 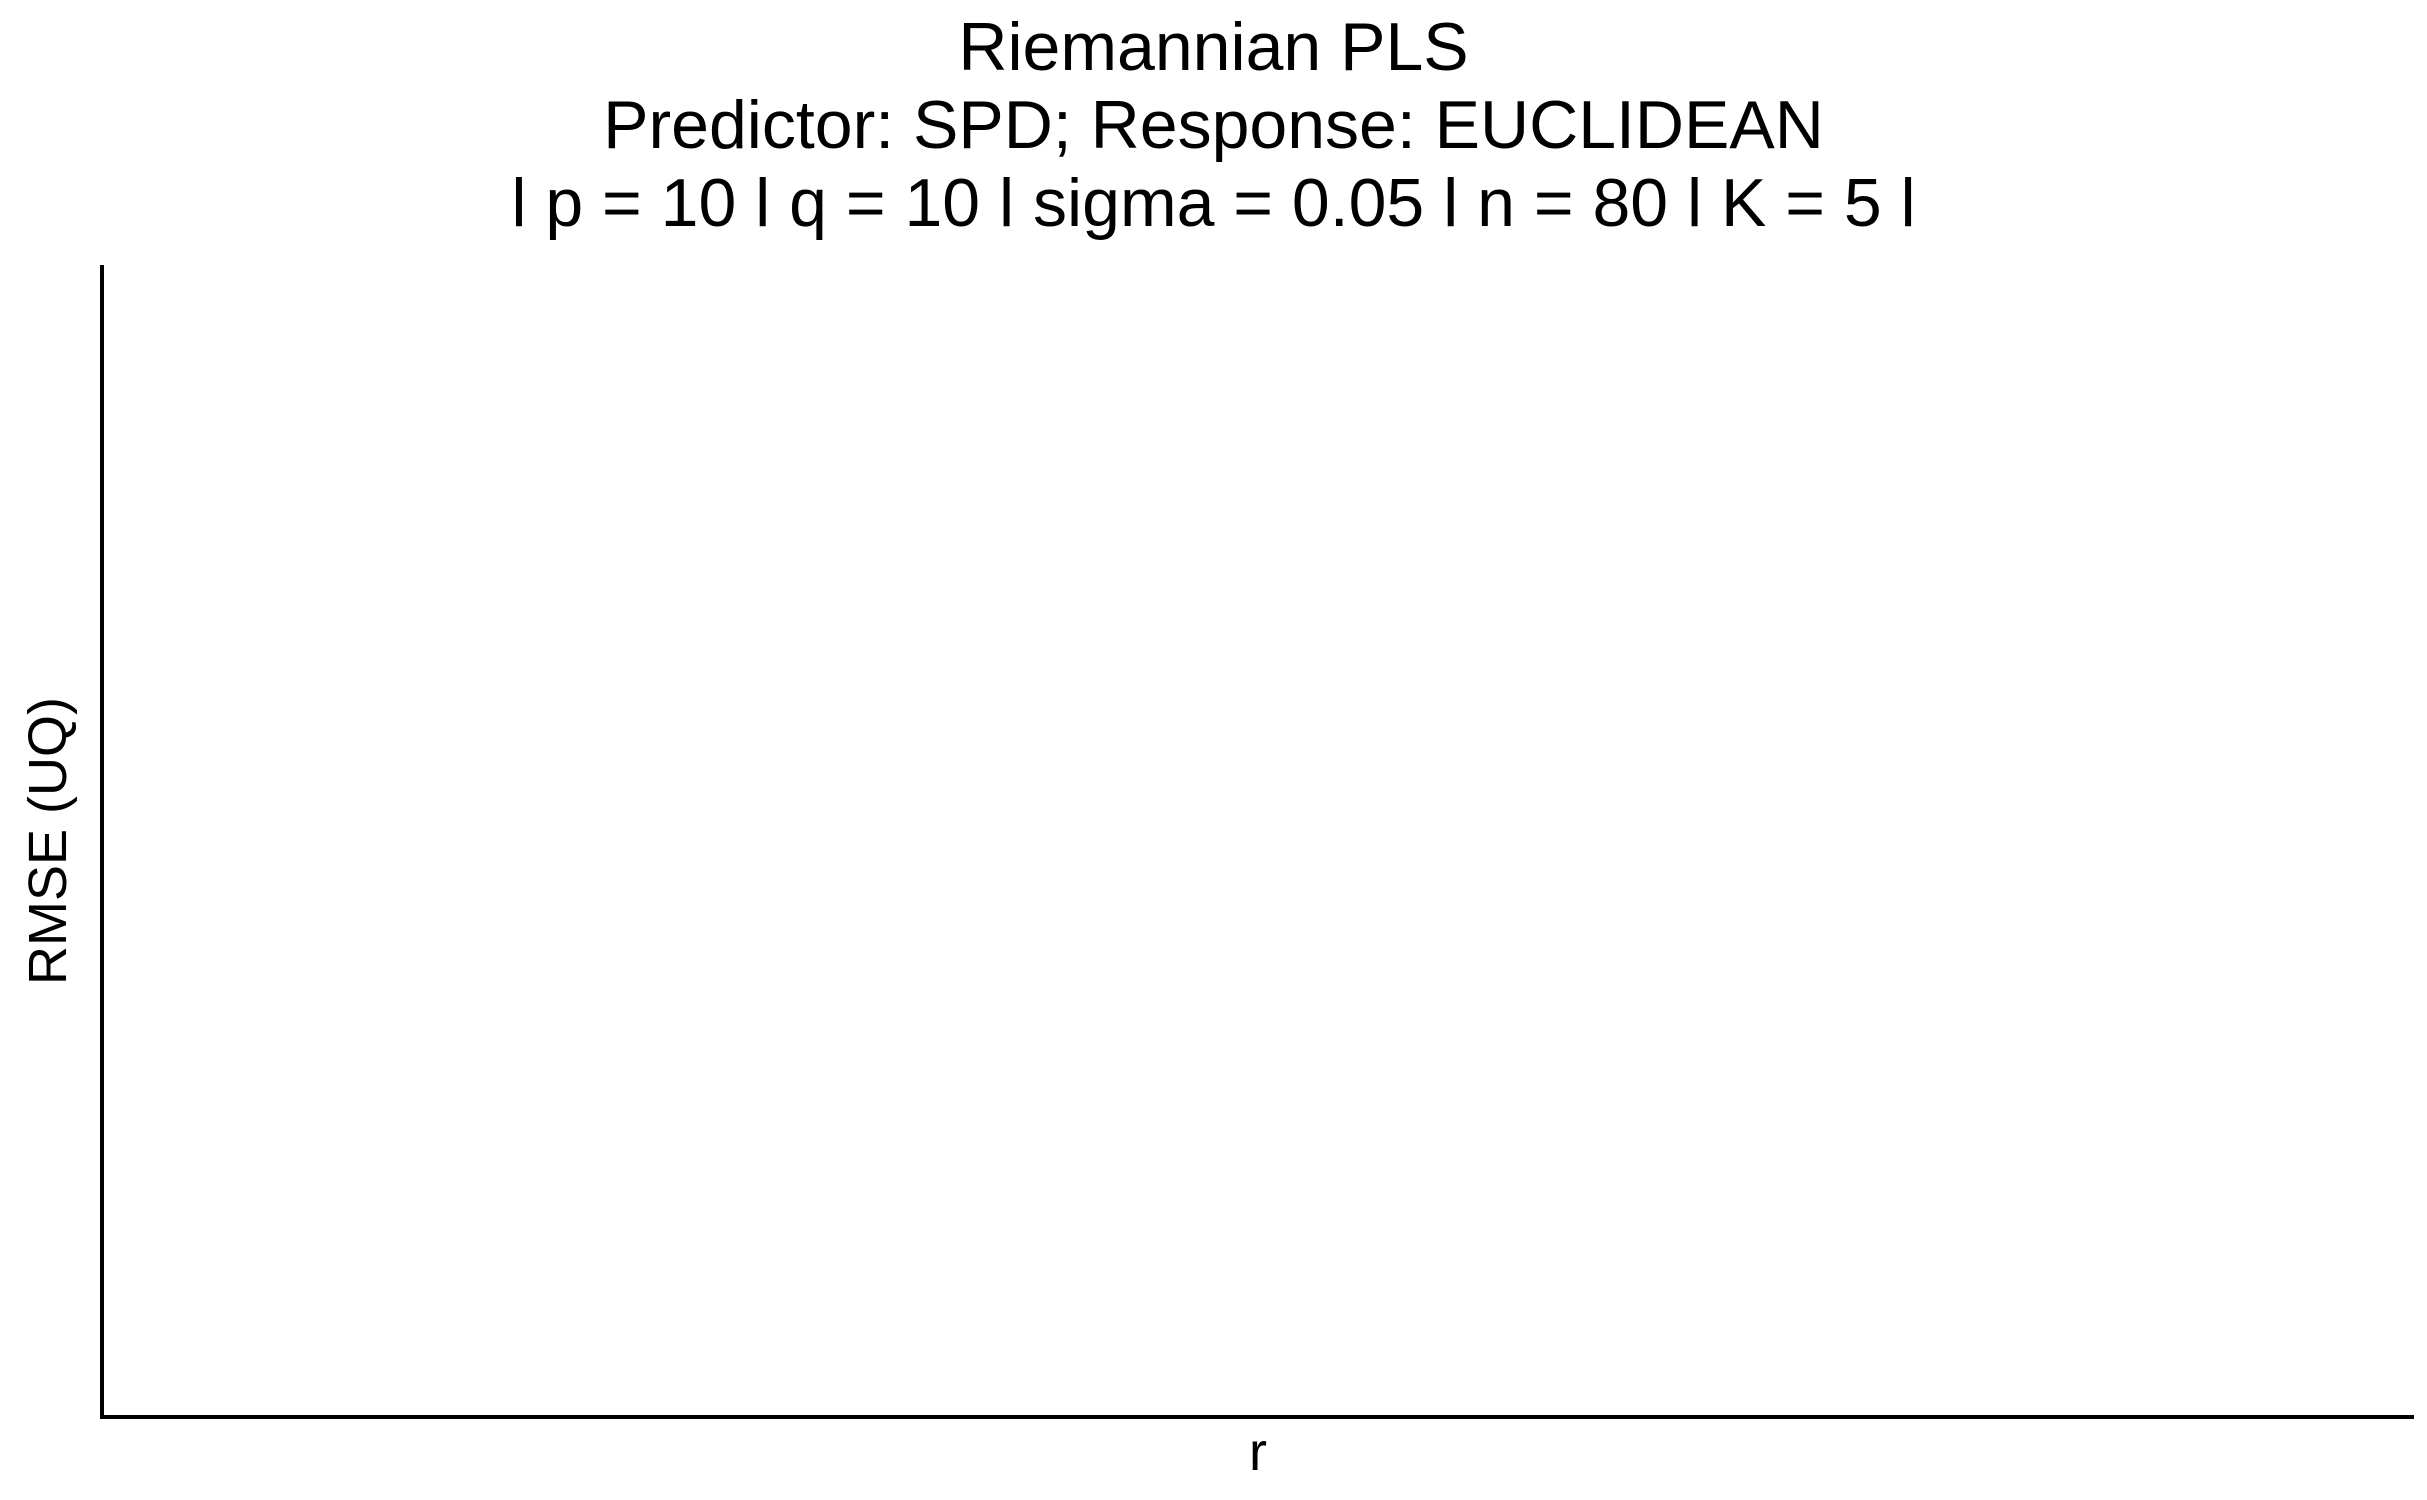 I want to click on y-axis-label: RMSE (UQ), so click(x=48, y=841).